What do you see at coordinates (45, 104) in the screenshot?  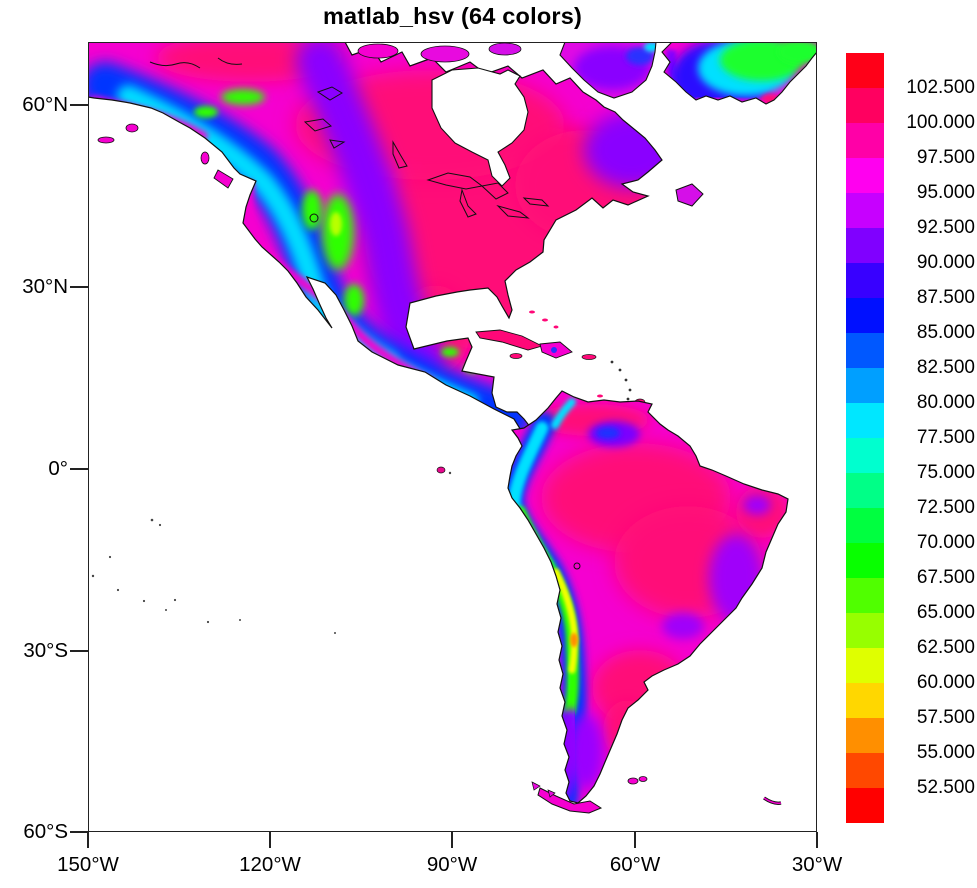 I see `y-axis-tick-label: 60°N` at bounding box center [45, 104].